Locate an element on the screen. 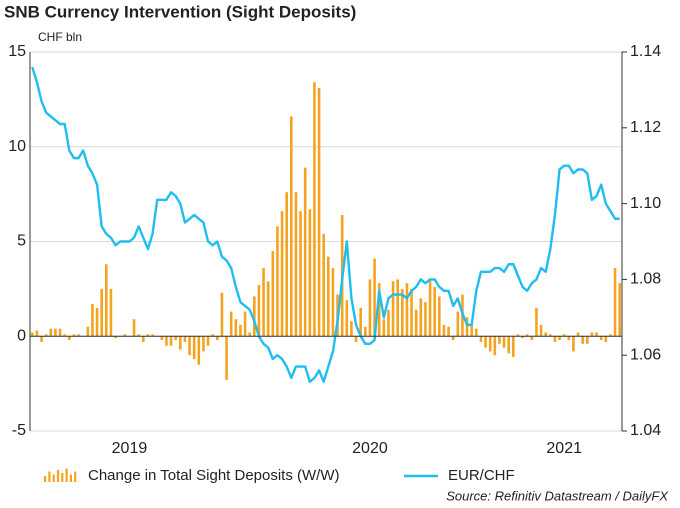 The height and width of the screenshot is (508, 680). y-tick-label: 15 is located at coordinates (17, 51).